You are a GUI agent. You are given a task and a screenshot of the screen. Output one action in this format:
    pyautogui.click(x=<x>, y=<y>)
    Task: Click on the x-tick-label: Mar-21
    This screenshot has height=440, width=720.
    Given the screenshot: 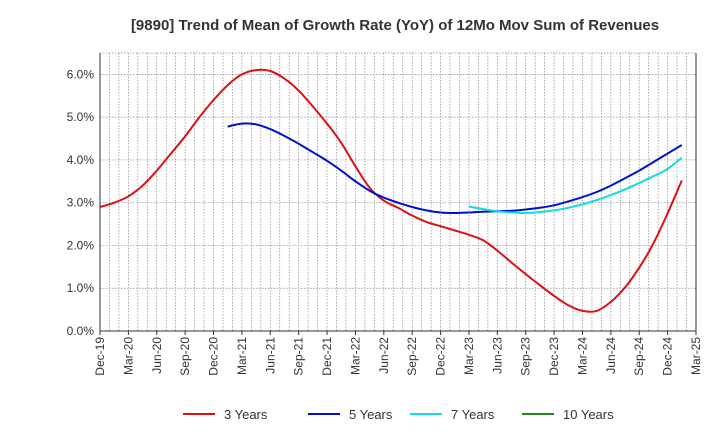 What is the action you would take?
    pyautogui.click(x=242, y=356)
    